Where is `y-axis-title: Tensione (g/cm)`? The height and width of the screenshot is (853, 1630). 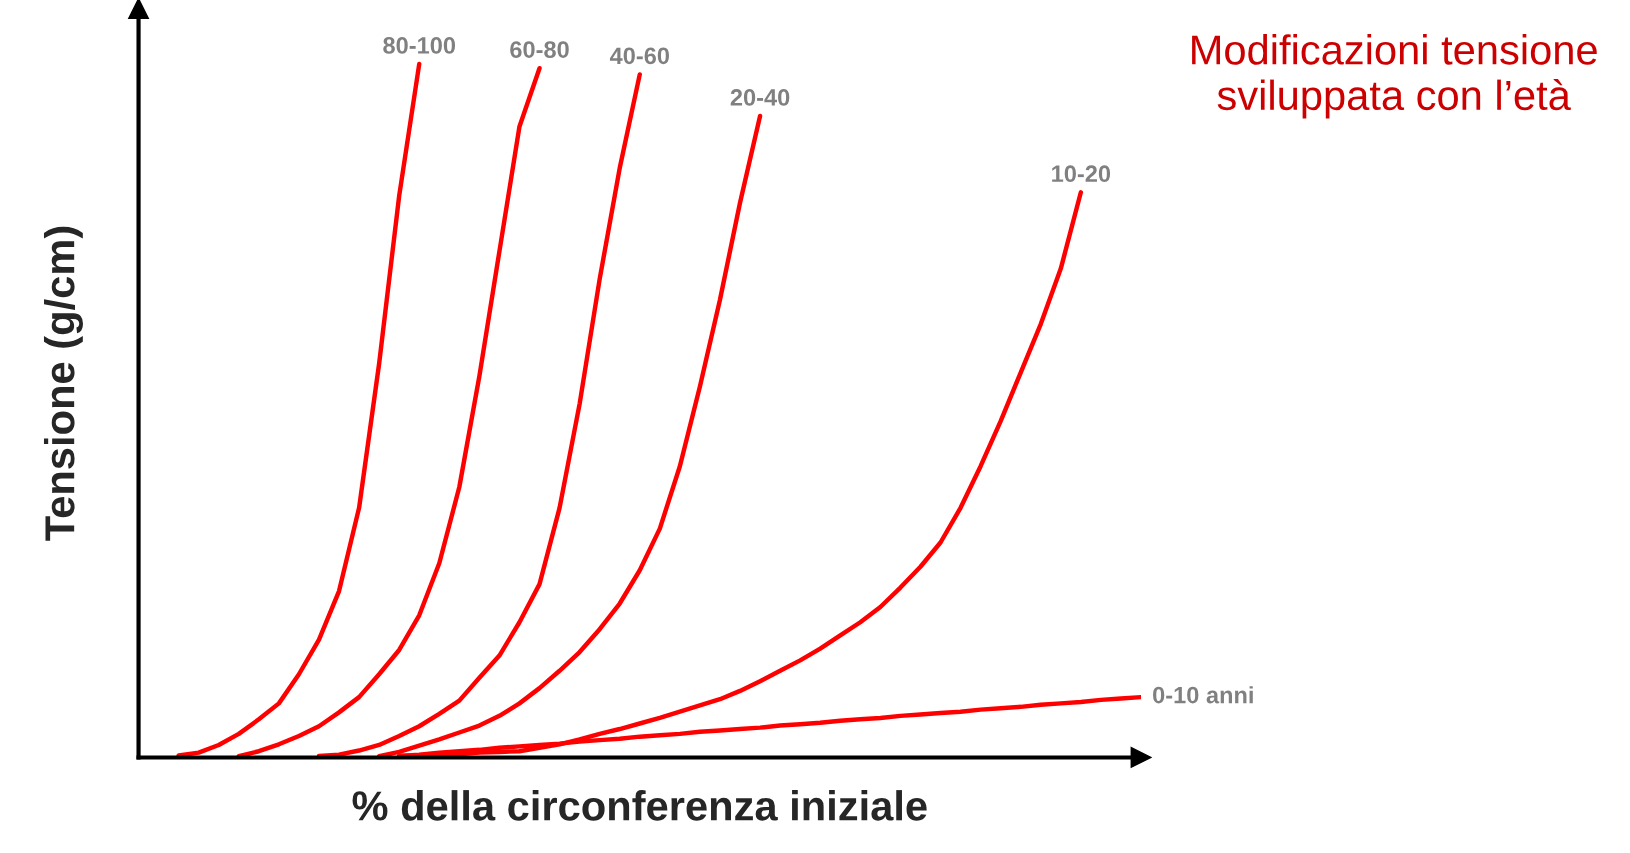 y-axis-title: Tensione (g/cm) is located at coordinates (63, 383).